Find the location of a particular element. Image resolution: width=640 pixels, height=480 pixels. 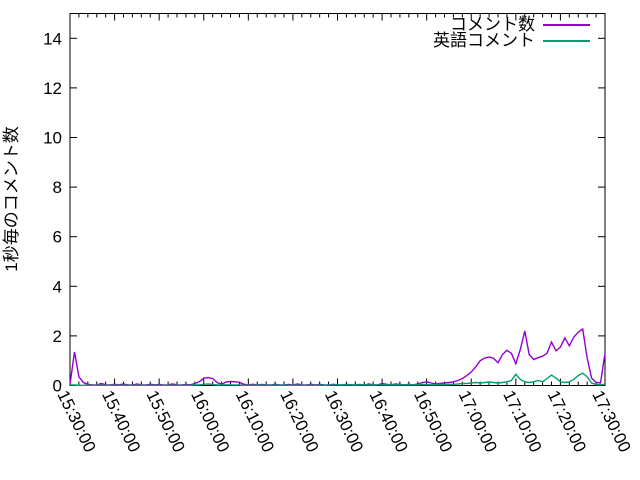

y-tick-label: 14 is located at coordinates (52, 38).